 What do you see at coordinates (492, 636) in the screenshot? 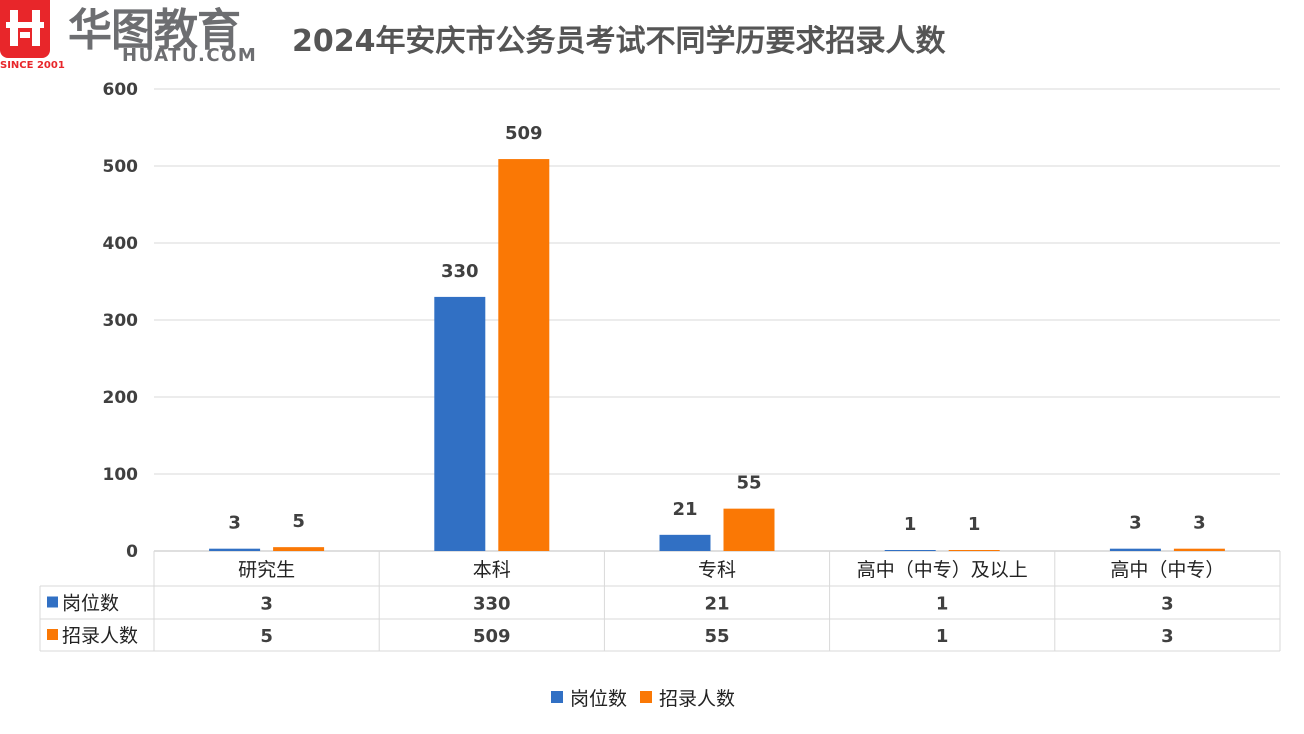
I see `table-cell-value: 509` at bounding box center [492, 636].